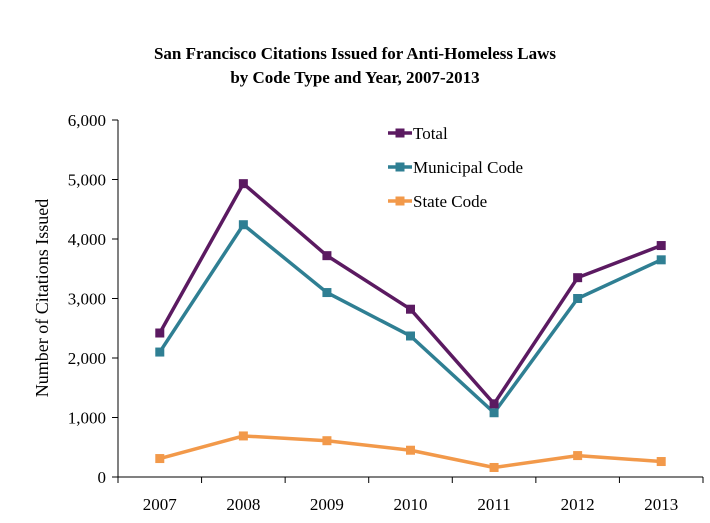 The image size is (710, 523). Describe the element at coordinates (493, 504) in the screenshot. I see `x-tick-label: 2011` at that location.